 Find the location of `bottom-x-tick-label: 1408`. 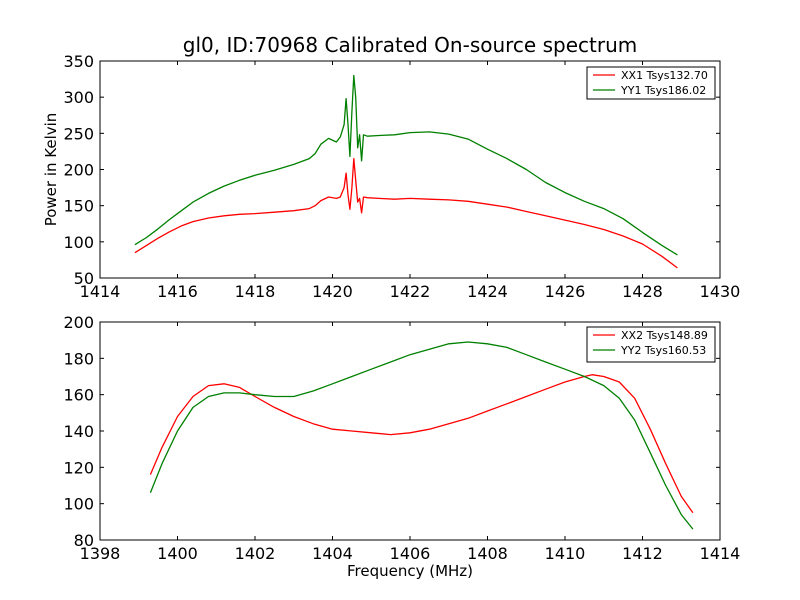

bottom-x-tick-label: 1408 is located at coordinates (487, 553).